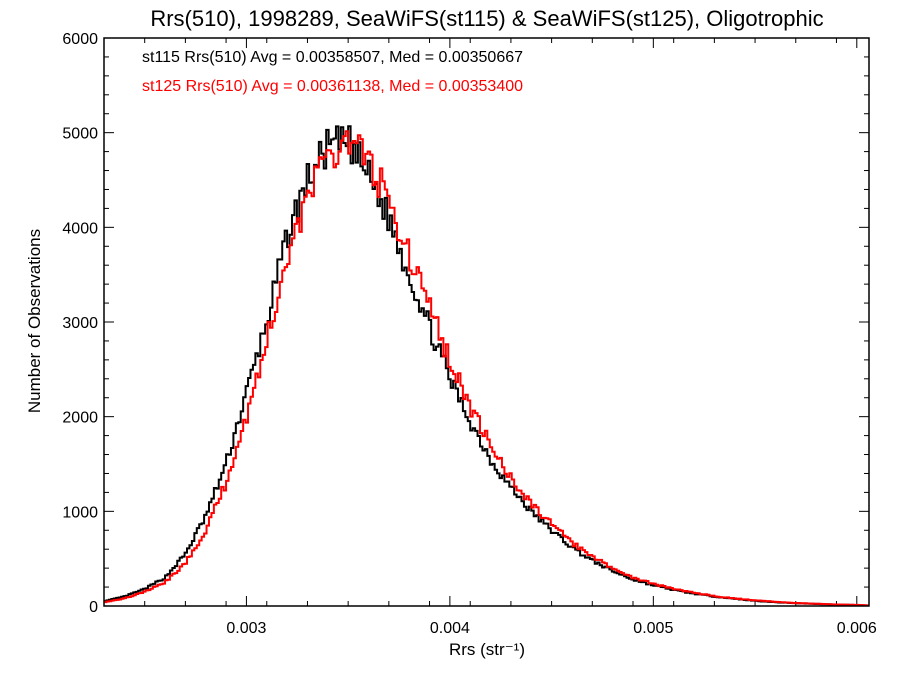 The width and height of the screenshot is (900, 675). Describe the element at coordinates (80, 512) in the screenshot. I see `y-tick-label: 1000` at that location.